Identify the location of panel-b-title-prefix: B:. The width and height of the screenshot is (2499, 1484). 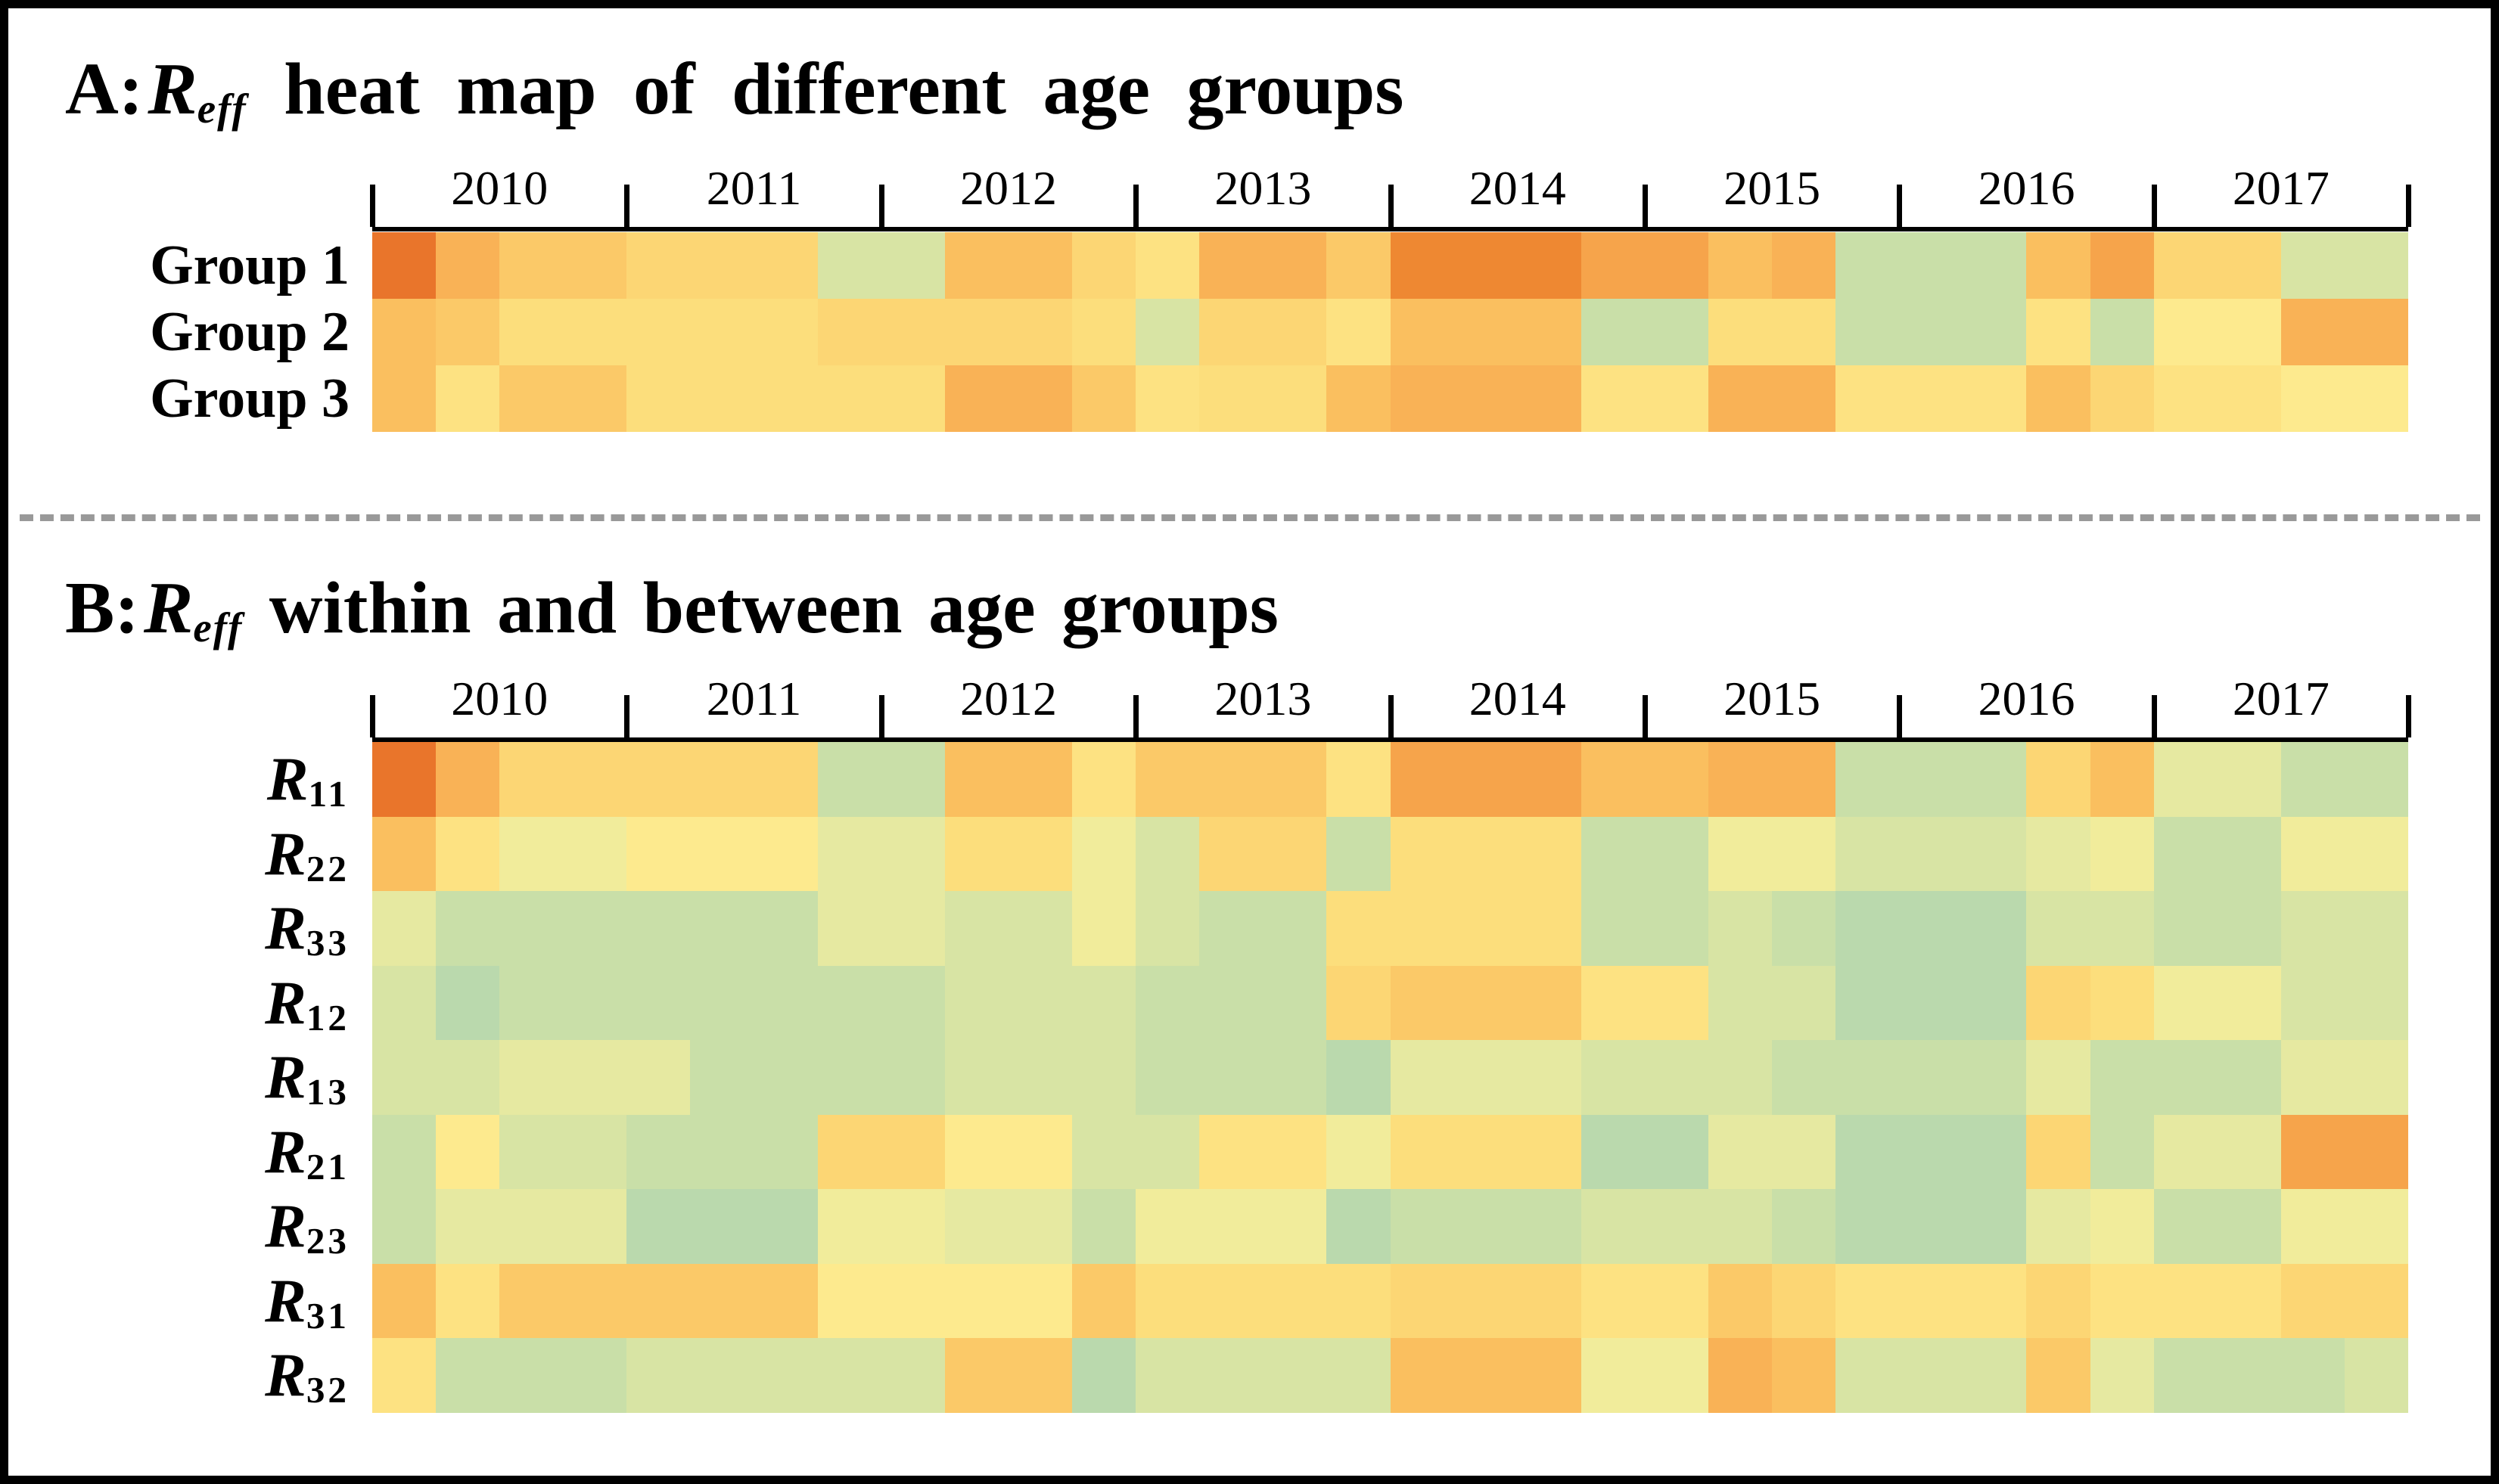
(102, 608).